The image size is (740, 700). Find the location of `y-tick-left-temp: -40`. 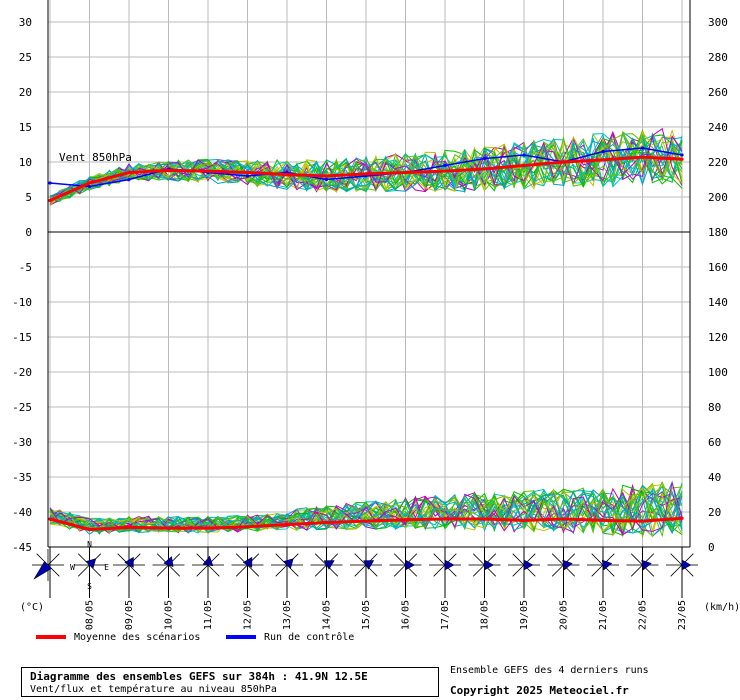

y-tick-left-temp: -40 is located at coordinates (22, 512).